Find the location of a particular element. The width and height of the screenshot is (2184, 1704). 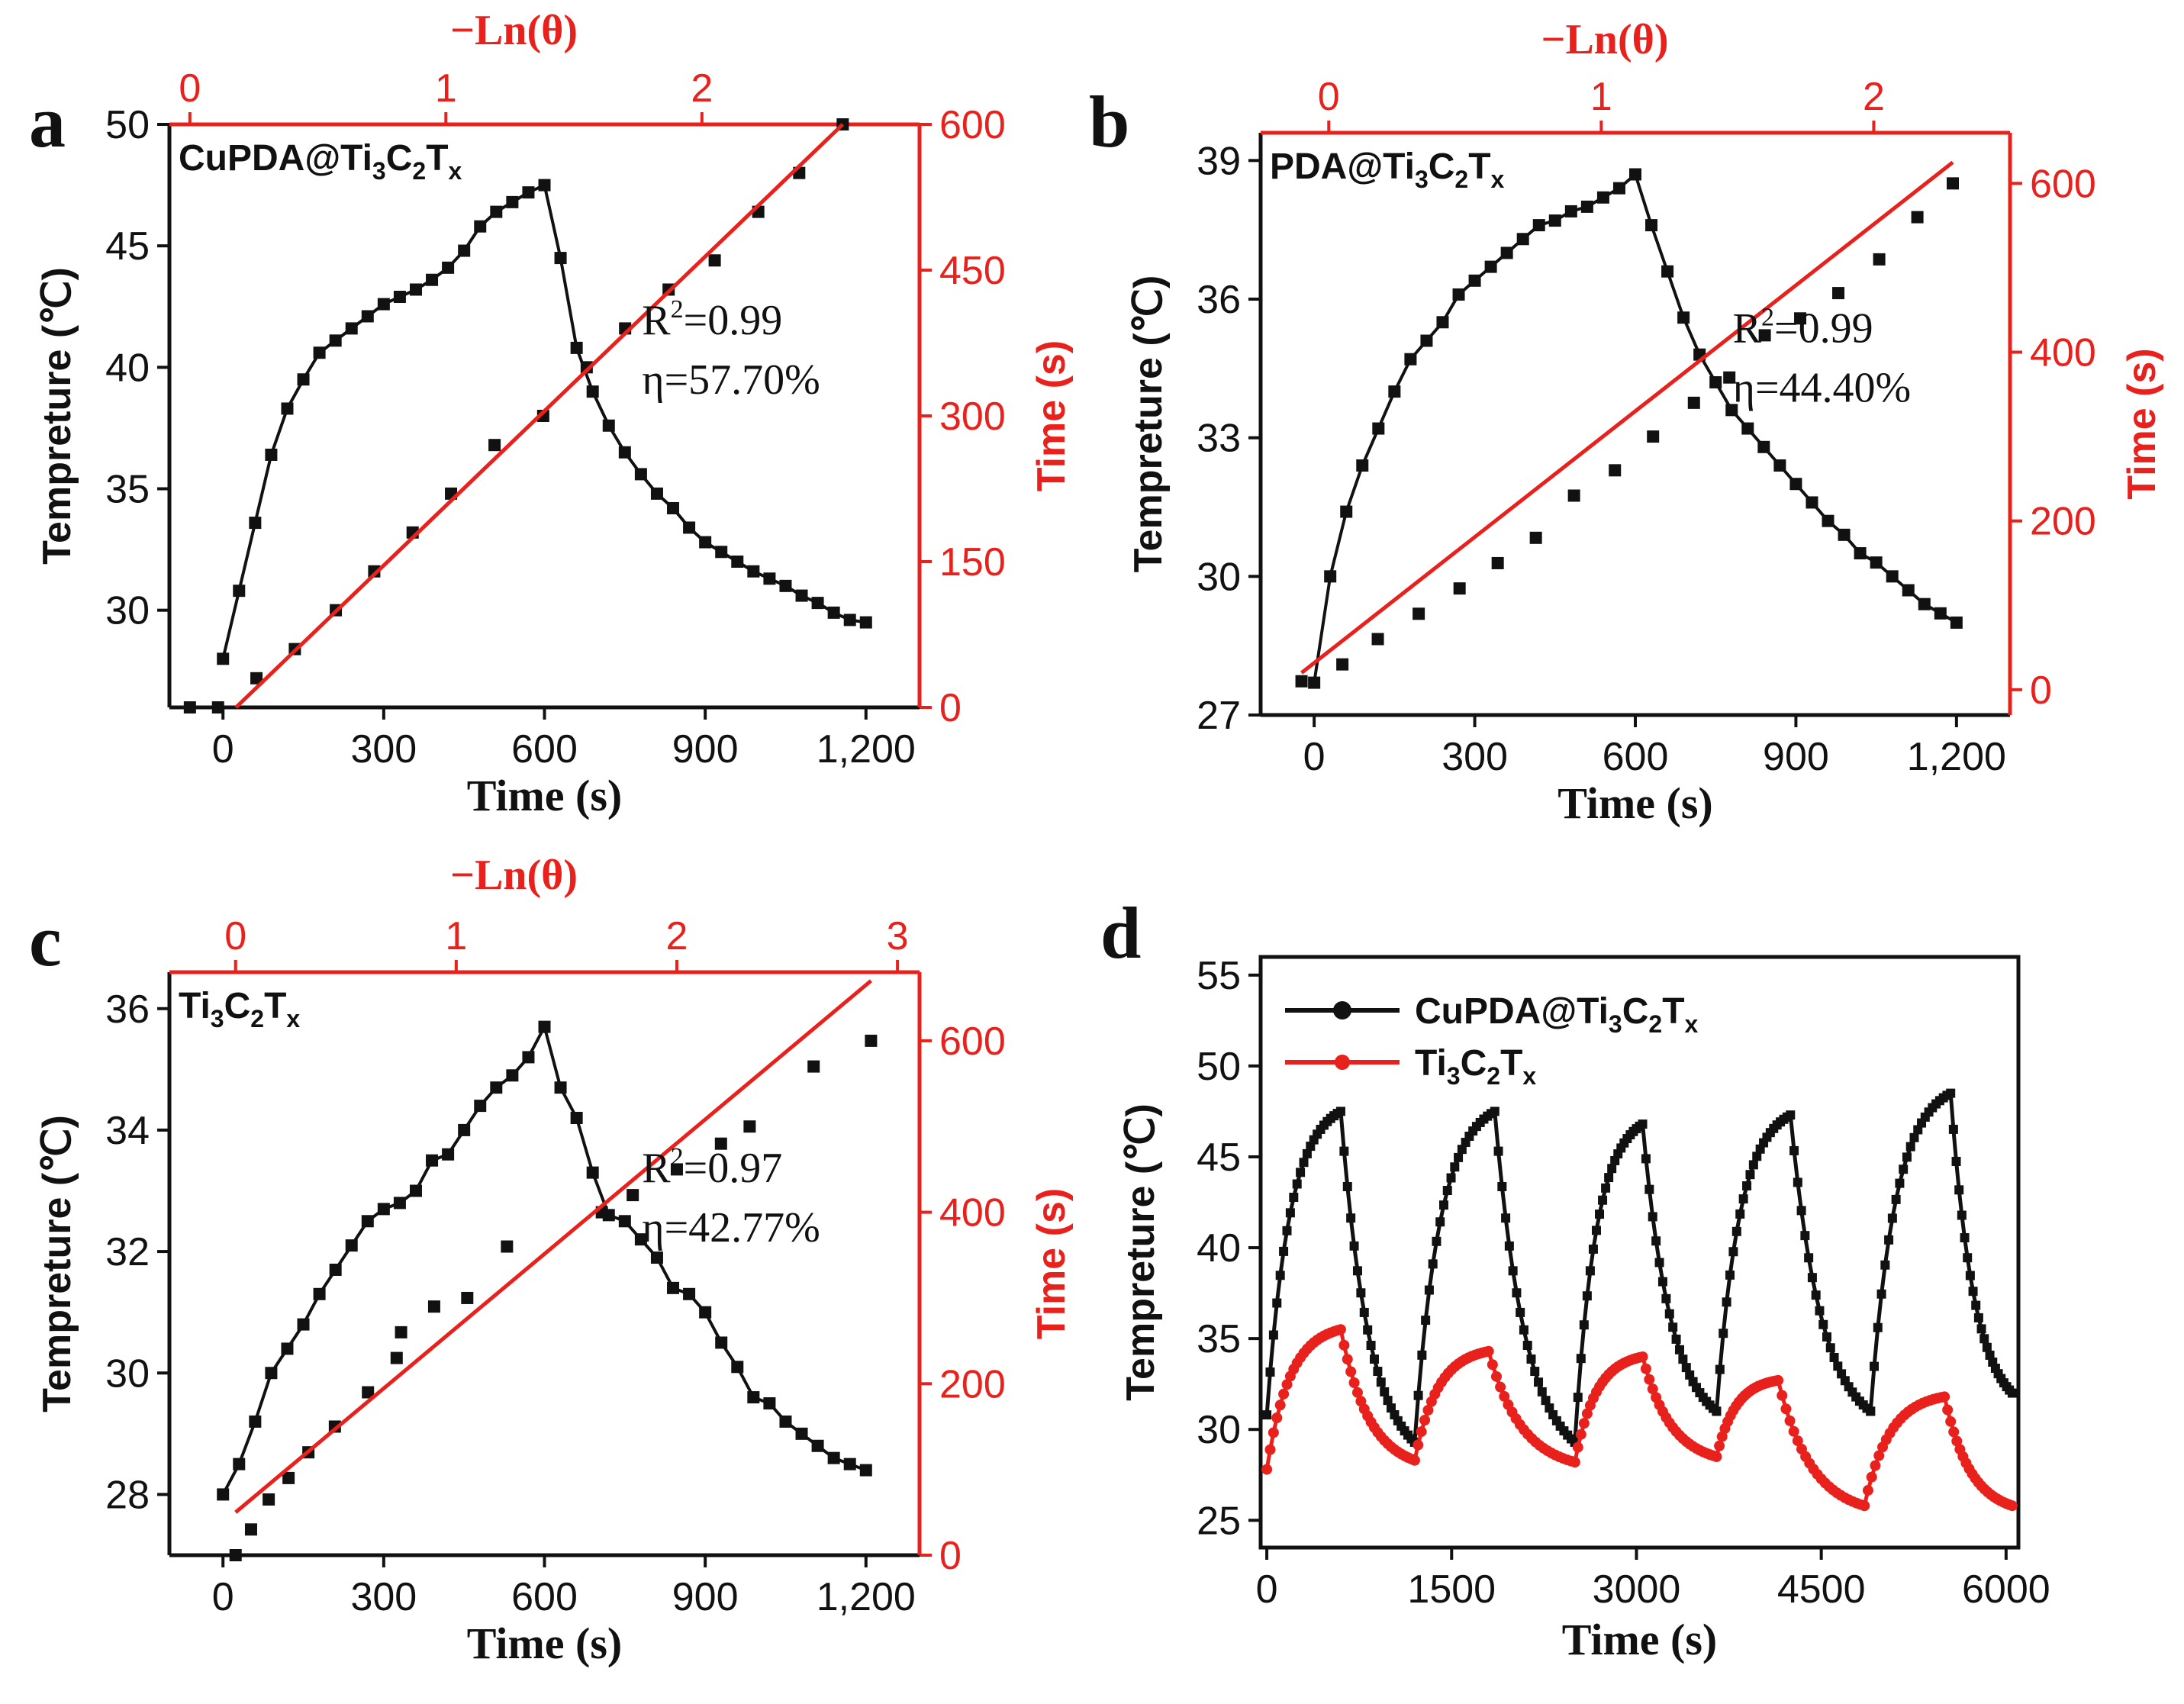

plot-frame is located at coordinates (1639, 1252).